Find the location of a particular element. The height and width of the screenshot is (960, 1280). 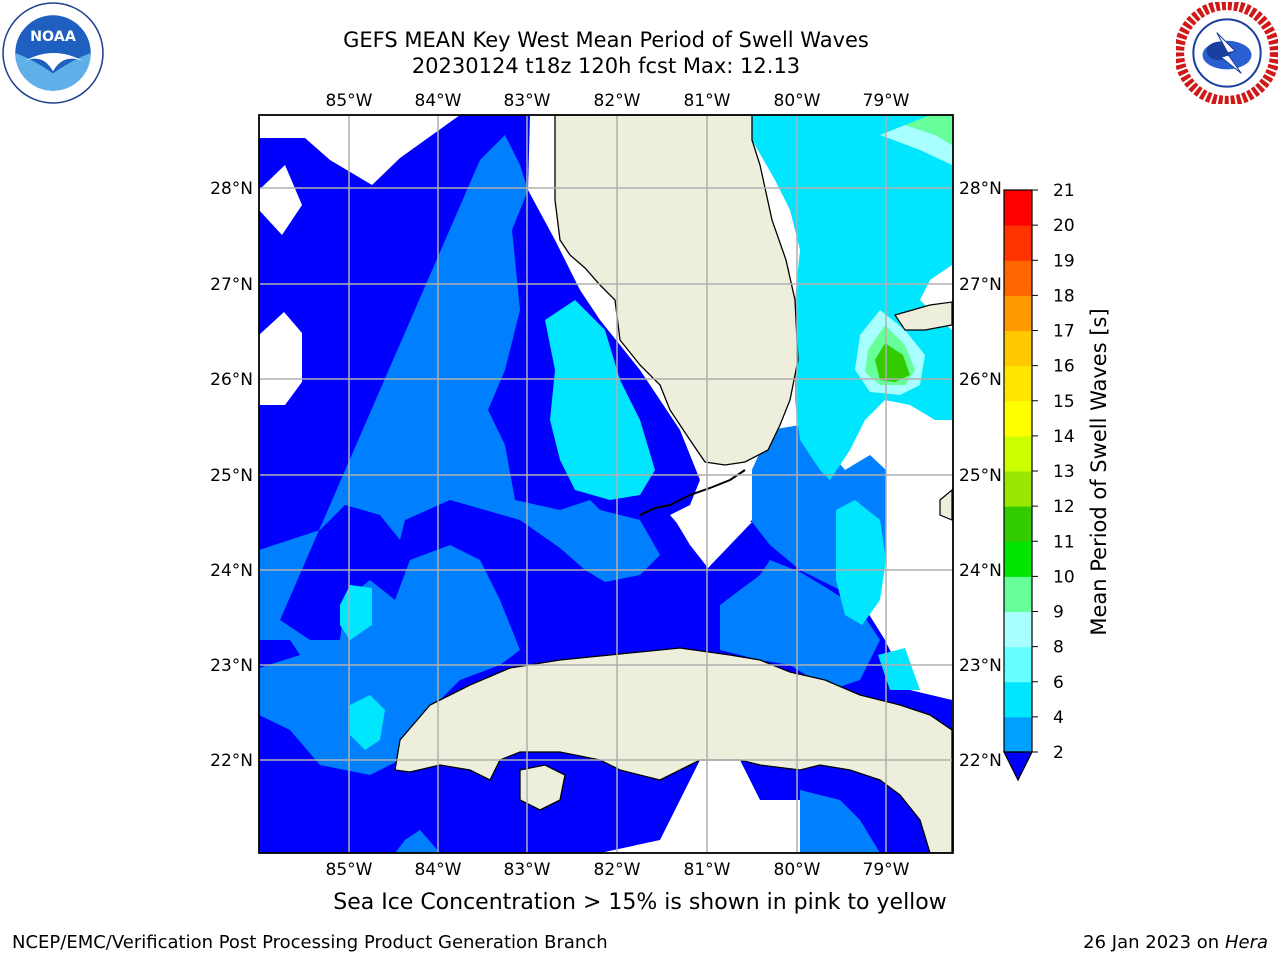

colorbar-tick-label: 16 is located at coordinates (1064, 367).